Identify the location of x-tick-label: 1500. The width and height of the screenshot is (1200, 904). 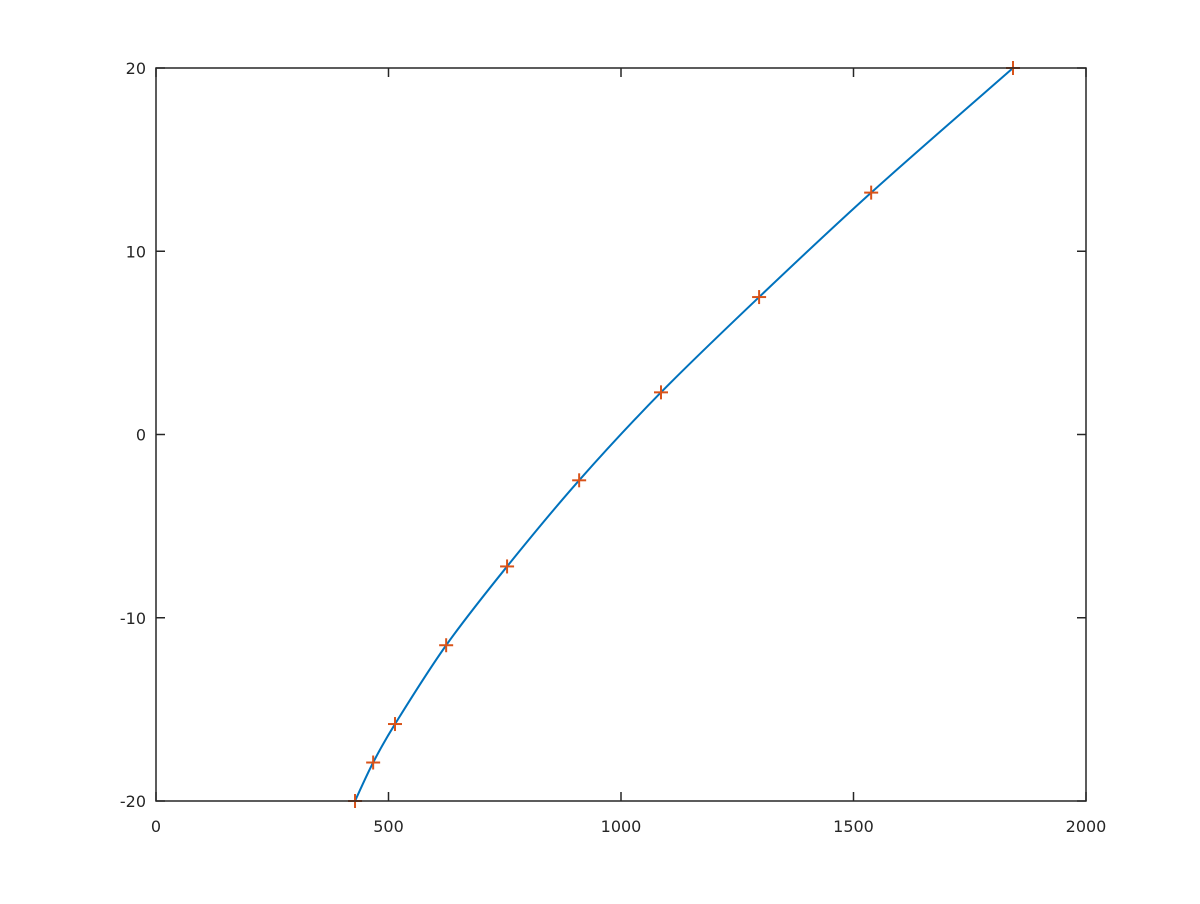
(853, 826).